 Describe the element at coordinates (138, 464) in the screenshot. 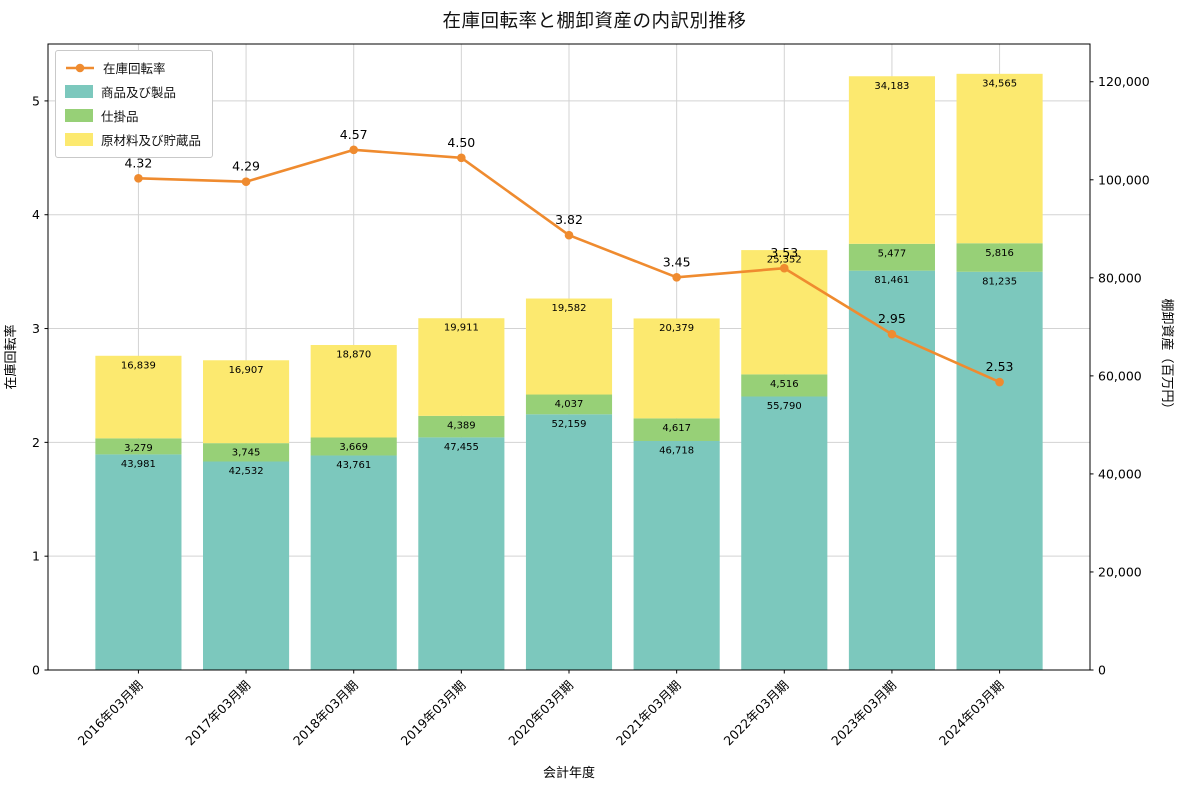

I see `bar-value-label-series-0: 43,981` at that location.